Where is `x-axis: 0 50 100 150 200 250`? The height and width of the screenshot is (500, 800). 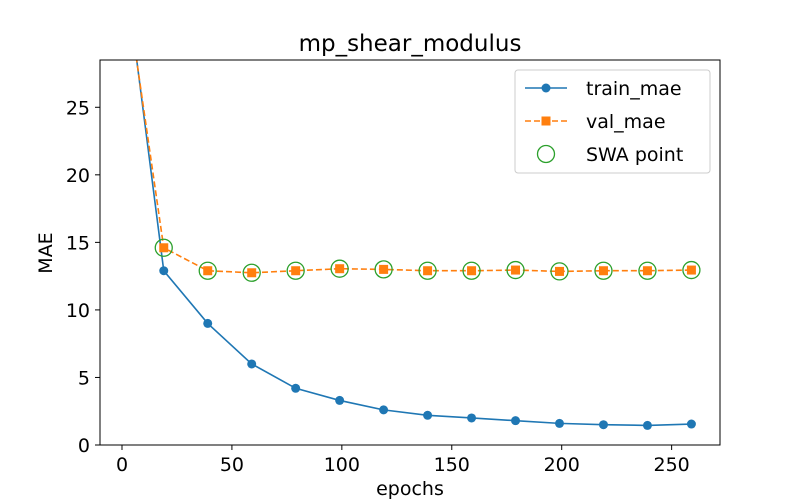
x-axis: 0 50 100 150 200 250 is located at coordinates (403, 460).